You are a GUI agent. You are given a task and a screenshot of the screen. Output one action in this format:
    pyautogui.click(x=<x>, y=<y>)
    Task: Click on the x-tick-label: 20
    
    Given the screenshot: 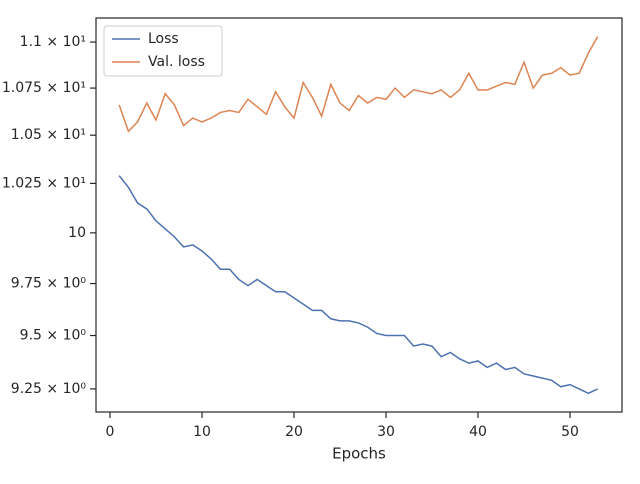 What is the action you would take?
    pyautogui.click(x=294, y=432)
    